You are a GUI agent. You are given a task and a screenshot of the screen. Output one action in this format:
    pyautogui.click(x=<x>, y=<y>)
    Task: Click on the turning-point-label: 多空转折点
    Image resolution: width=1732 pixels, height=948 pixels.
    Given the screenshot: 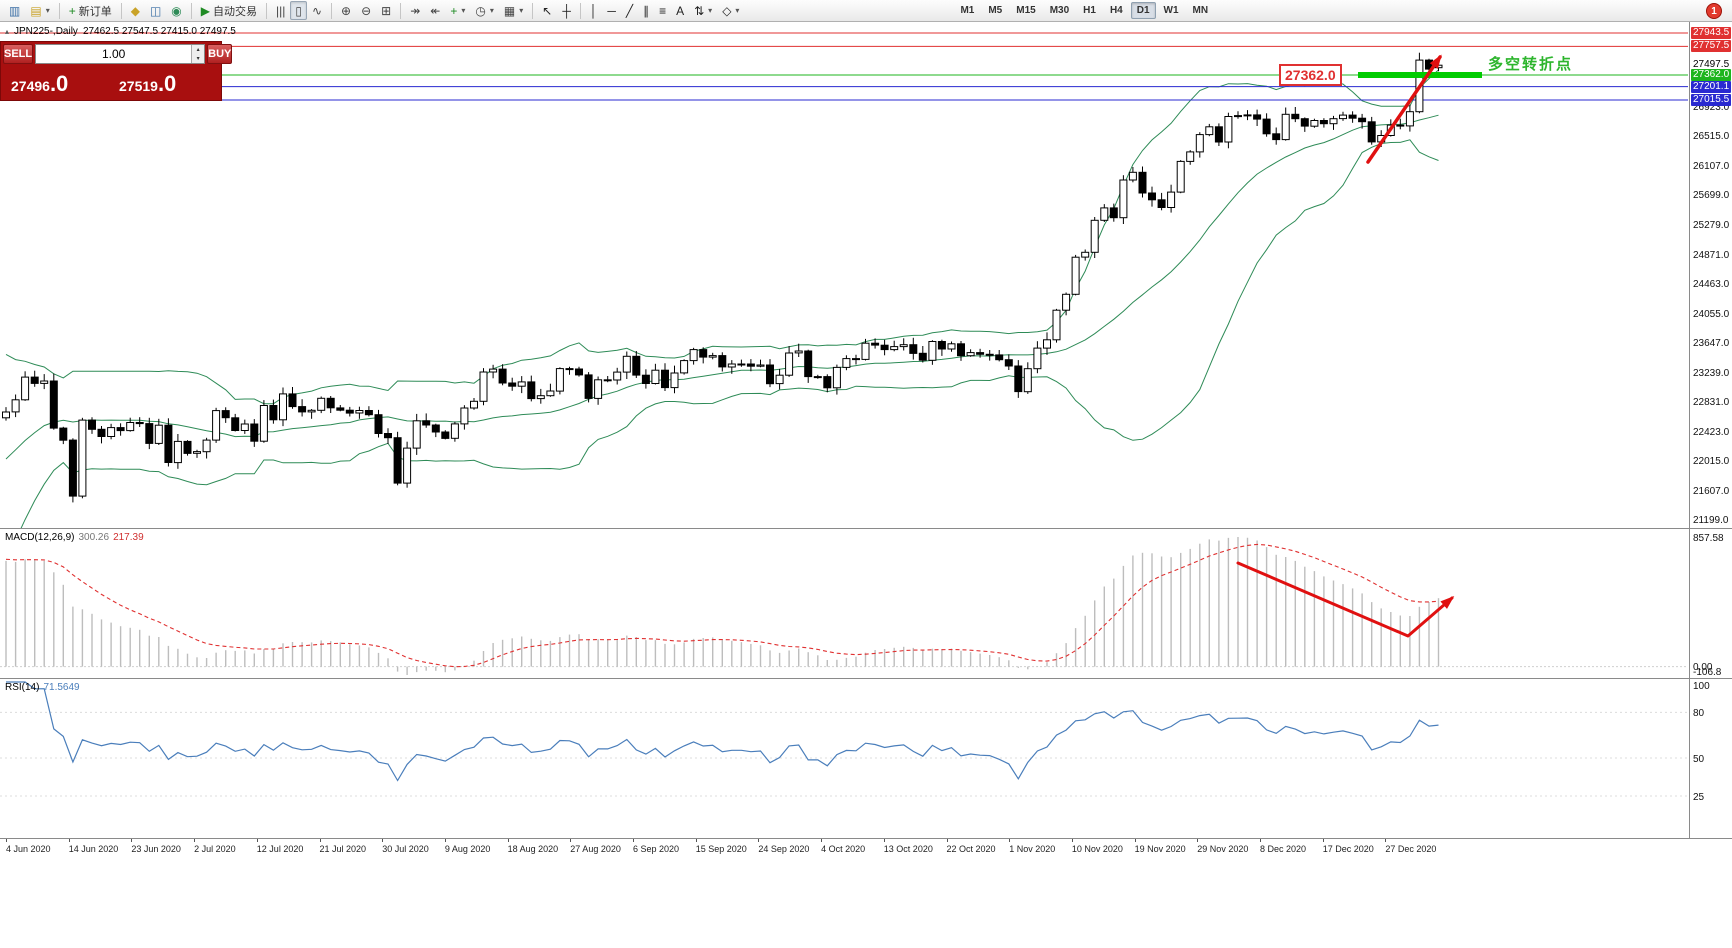 What is the action you would take?
    pyautogui.click(x=1531, y=64)
    